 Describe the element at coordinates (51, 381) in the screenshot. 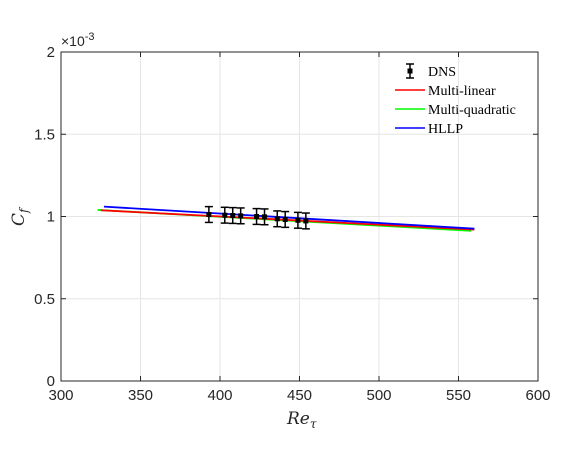

I see `y-tick-label: 0` at that location.